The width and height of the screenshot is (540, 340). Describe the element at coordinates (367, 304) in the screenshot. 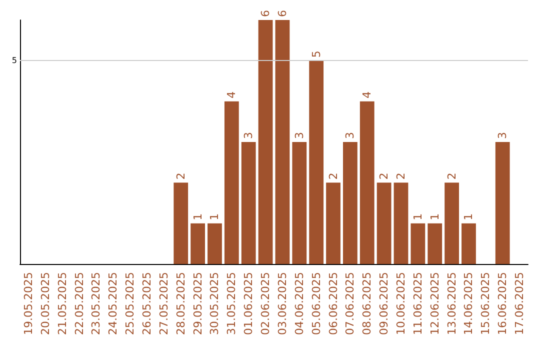

I see `x-tick-label: 08.06.2025` at that location.